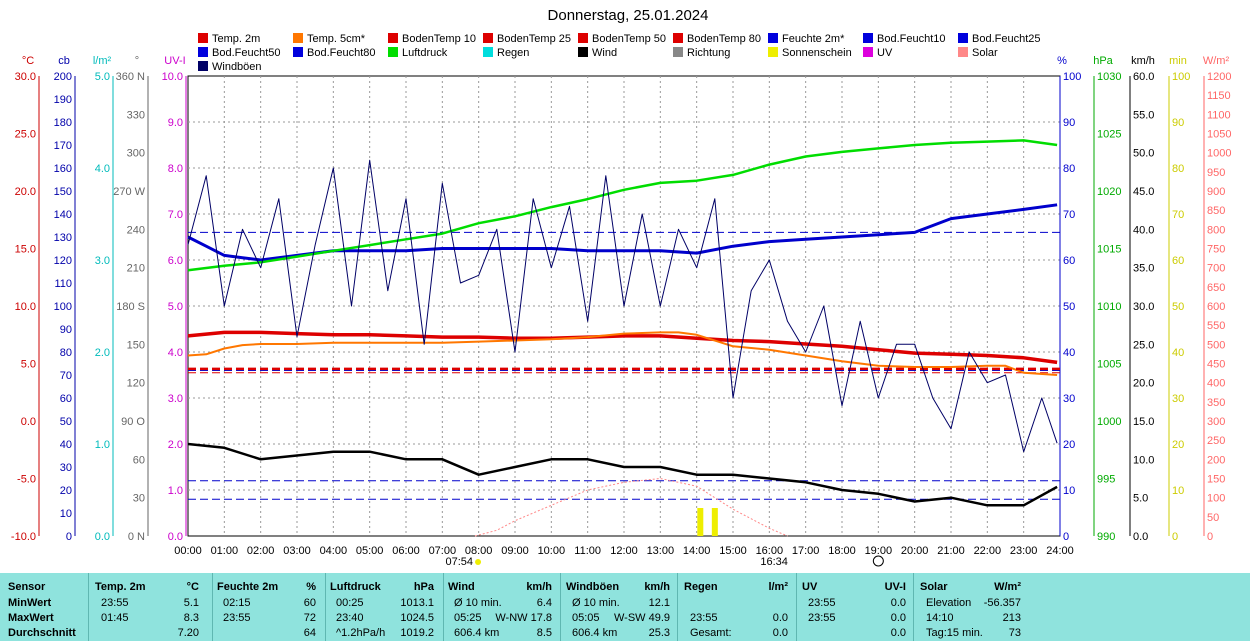  What do you see at coordinates (661, 551) in the screenshot?
I see `x-tick-label: 13:00` at bounding box center [661, 551].